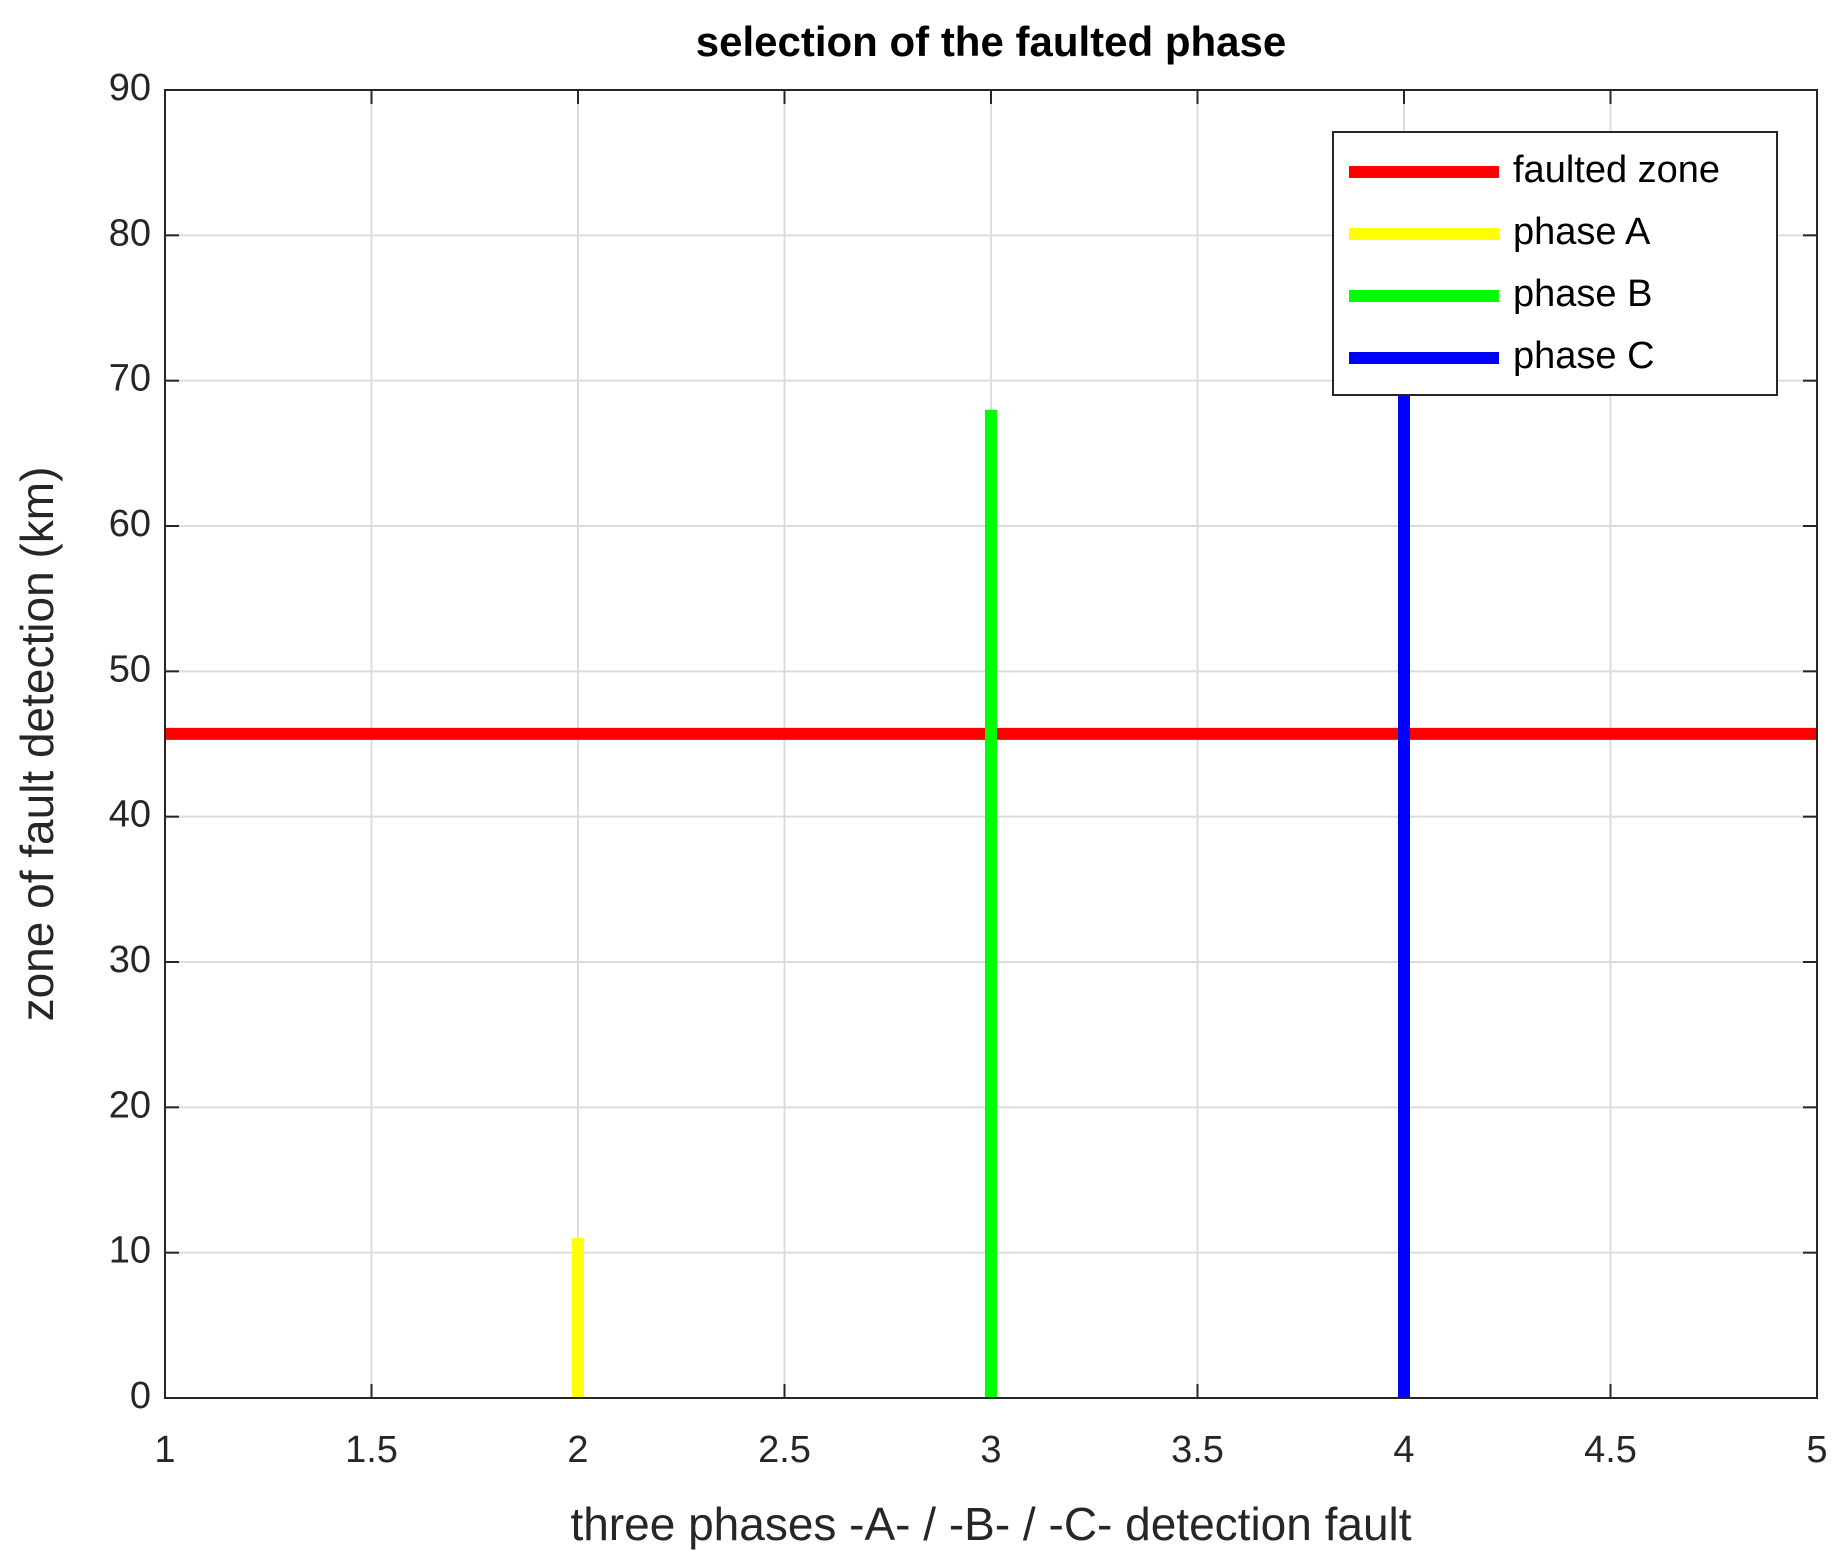 The height and width of the screenshot is (1560, 1842). I want to click on x-tick-label: 1, so click(164, 1450).